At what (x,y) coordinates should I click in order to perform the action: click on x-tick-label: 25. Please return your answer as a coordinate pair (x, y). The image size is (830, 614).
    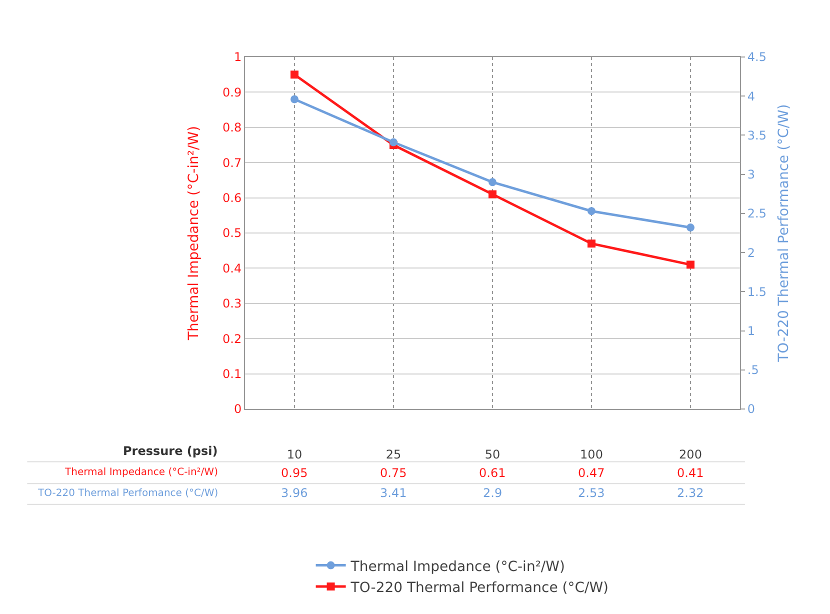
    Looking at the image, I should click on (394, 454).